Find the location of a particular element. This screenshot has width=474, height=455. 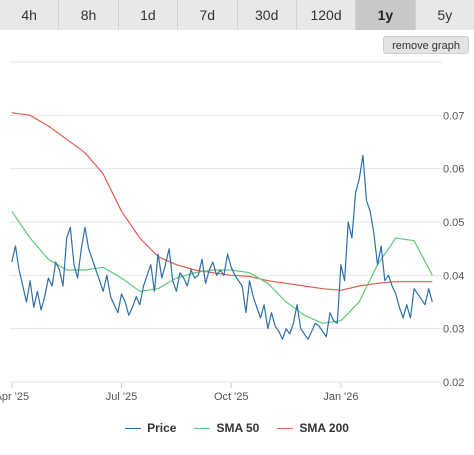

y-tick-label: 0.04 is located at coordinates (453, 276).